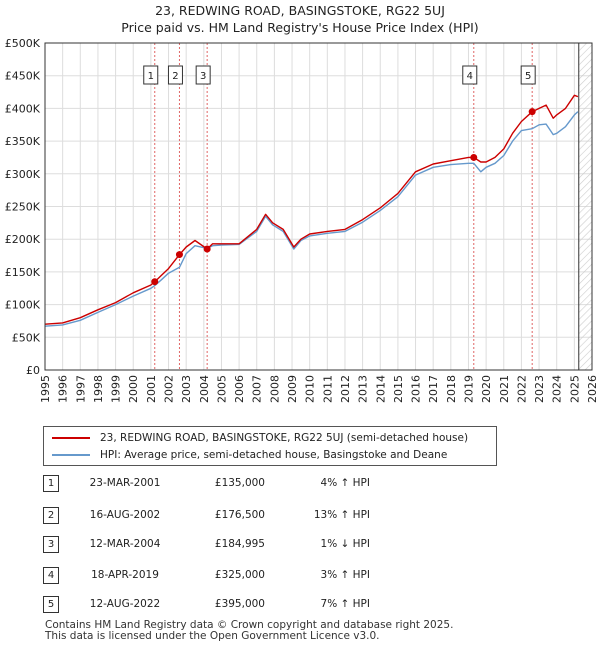 The image size is (600, 650). Describe the element at coordinates (51, 604) in the screenshot. I see `transaction-number: 5` at that location.